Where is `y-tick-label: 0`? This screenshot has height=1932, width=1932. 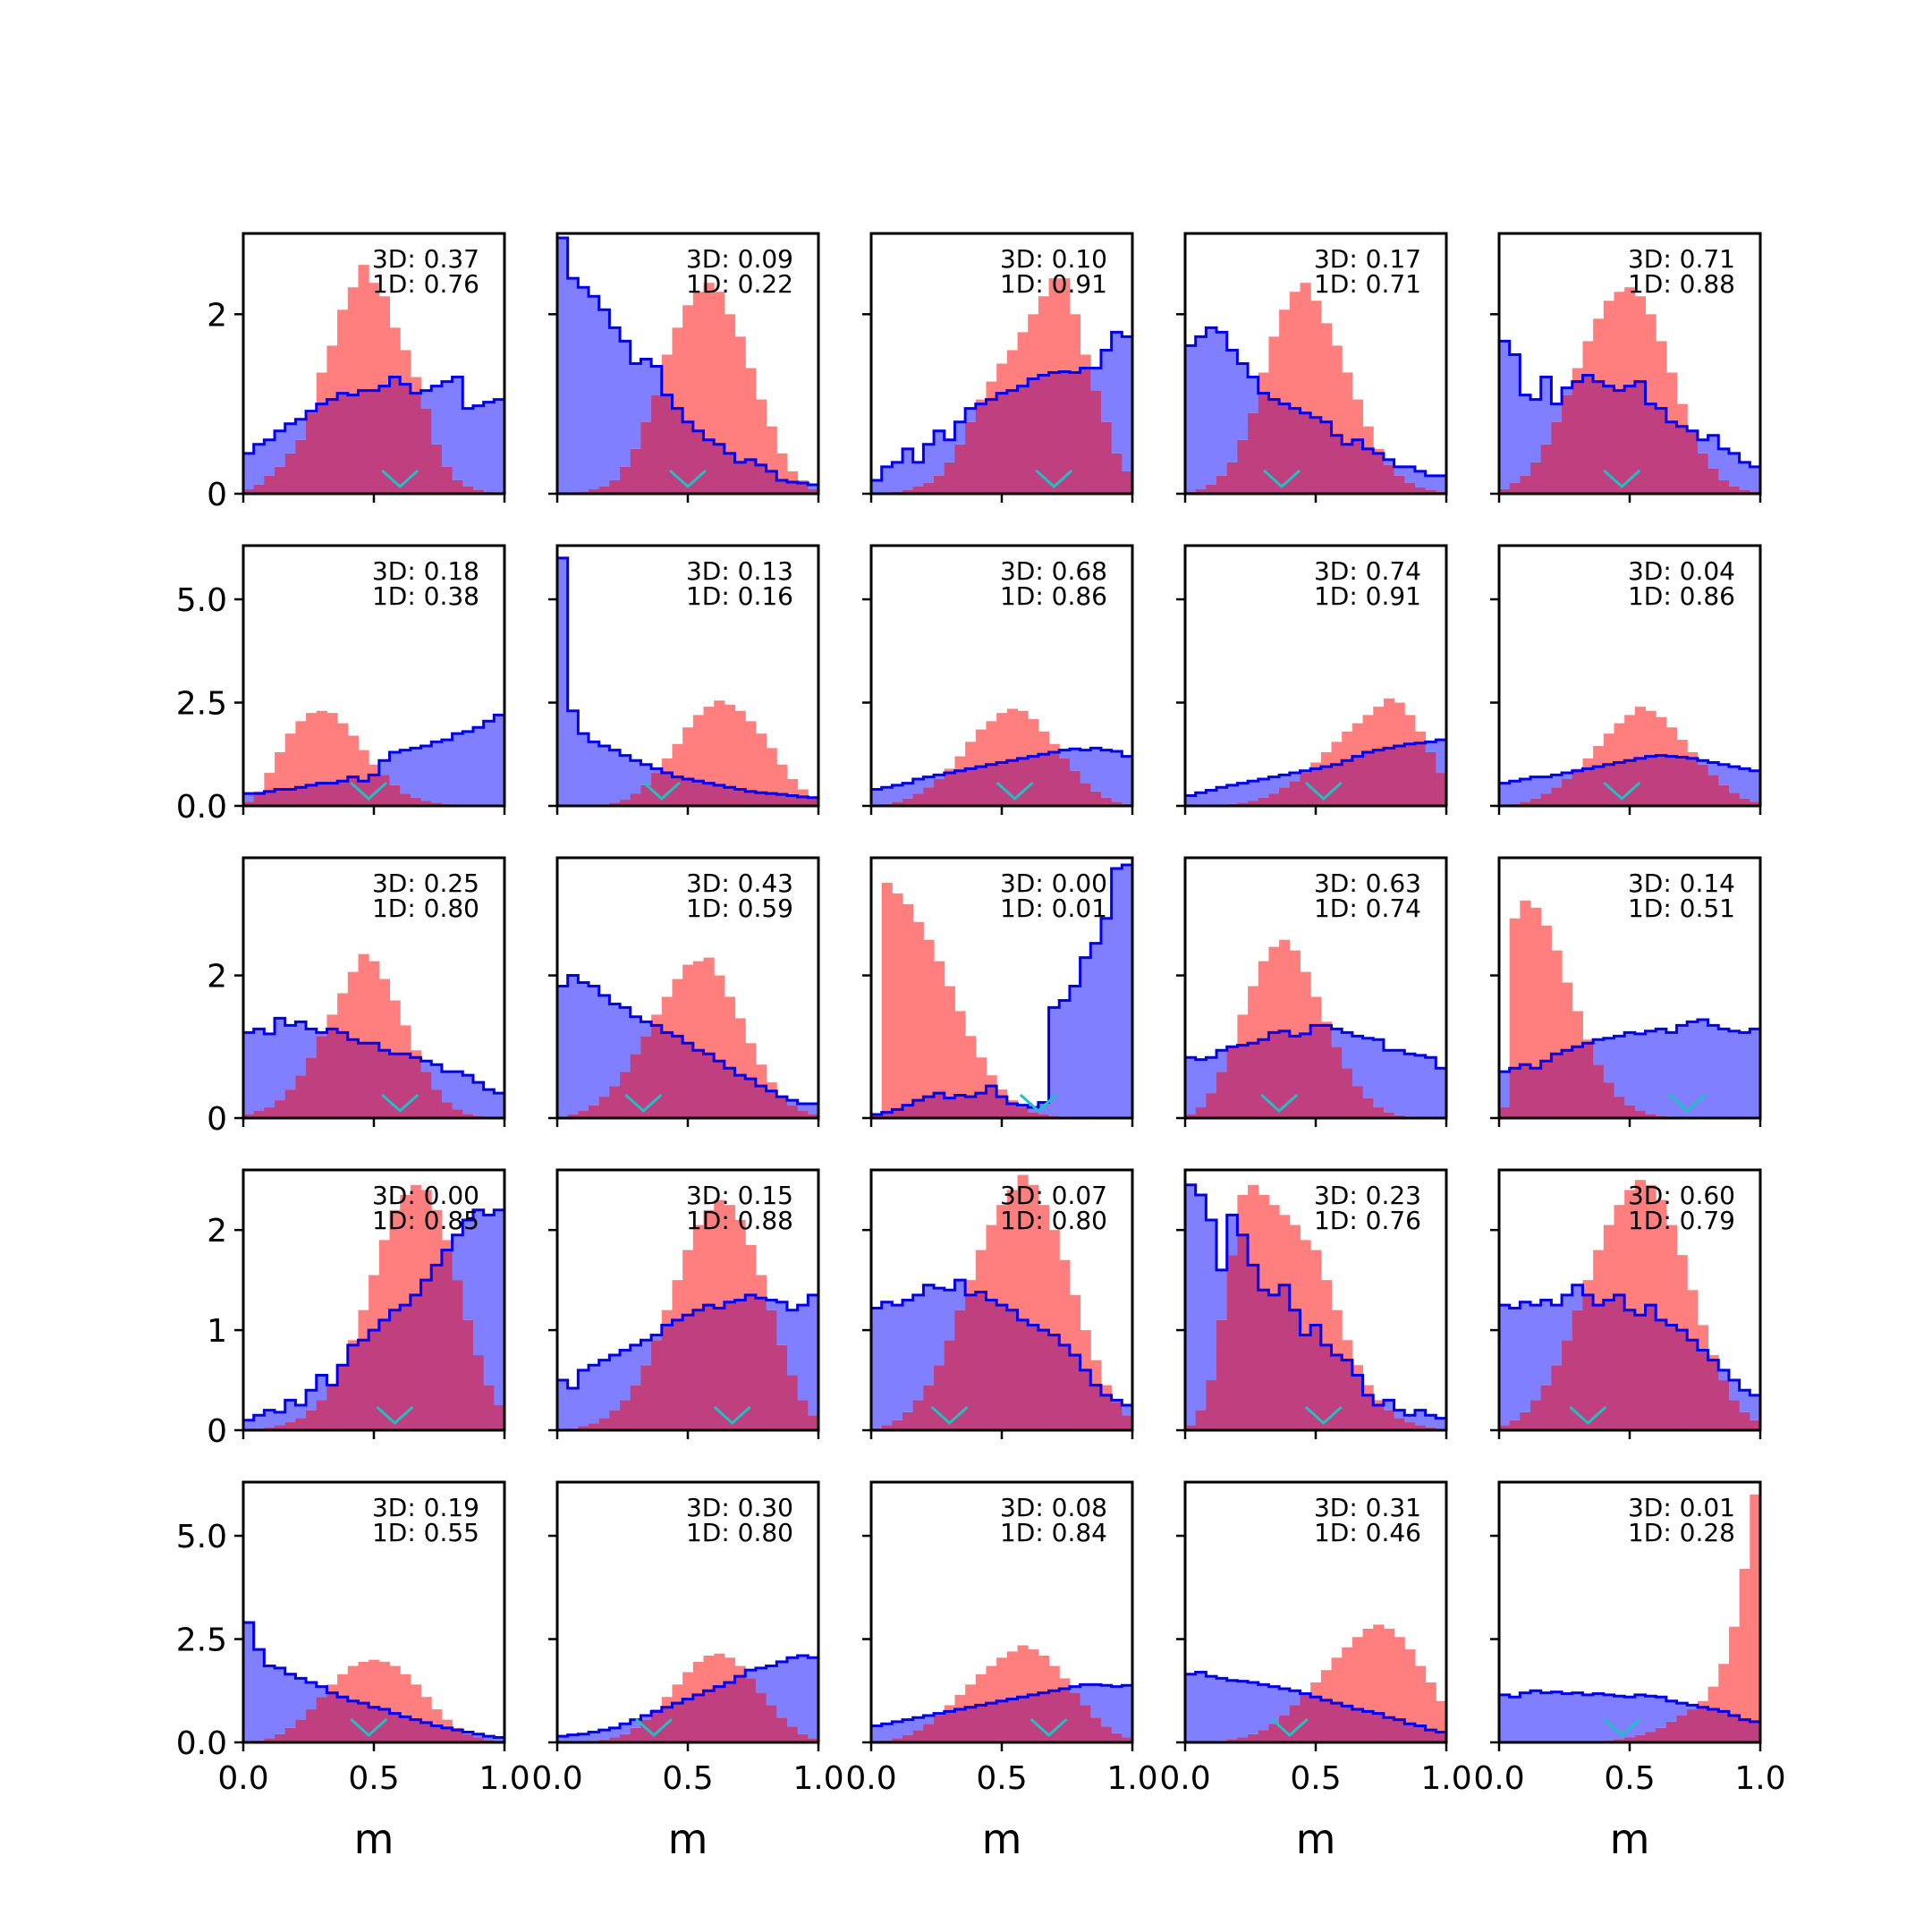 y-tick-label: 0 is located at coordinates (217, 1119).